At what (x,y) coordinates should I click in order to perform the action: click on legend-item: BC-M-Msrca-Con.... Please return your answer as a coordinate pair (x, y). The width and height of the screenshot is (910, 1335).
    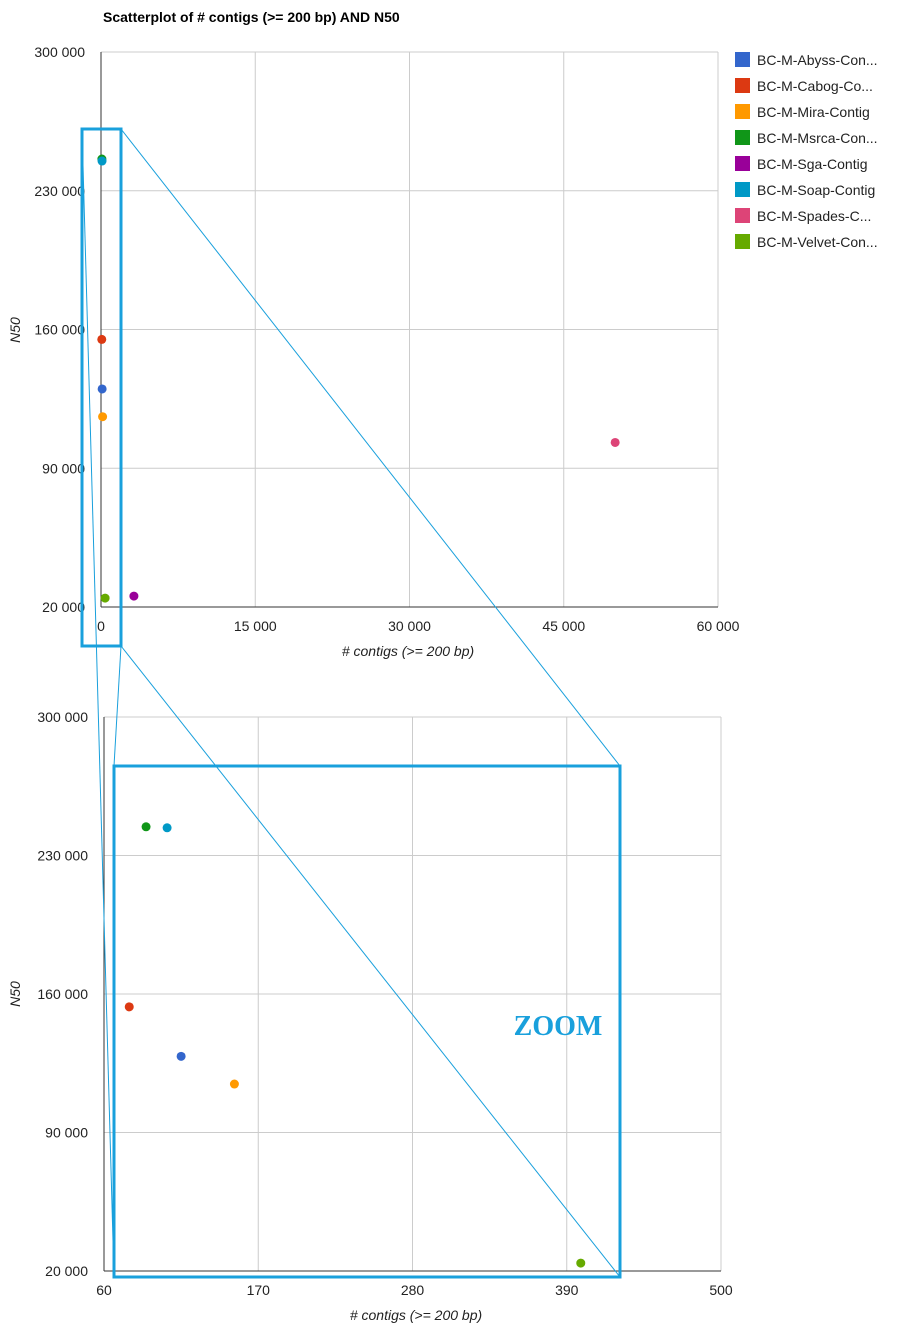
    Looking at the image, I should click on (806, 138).